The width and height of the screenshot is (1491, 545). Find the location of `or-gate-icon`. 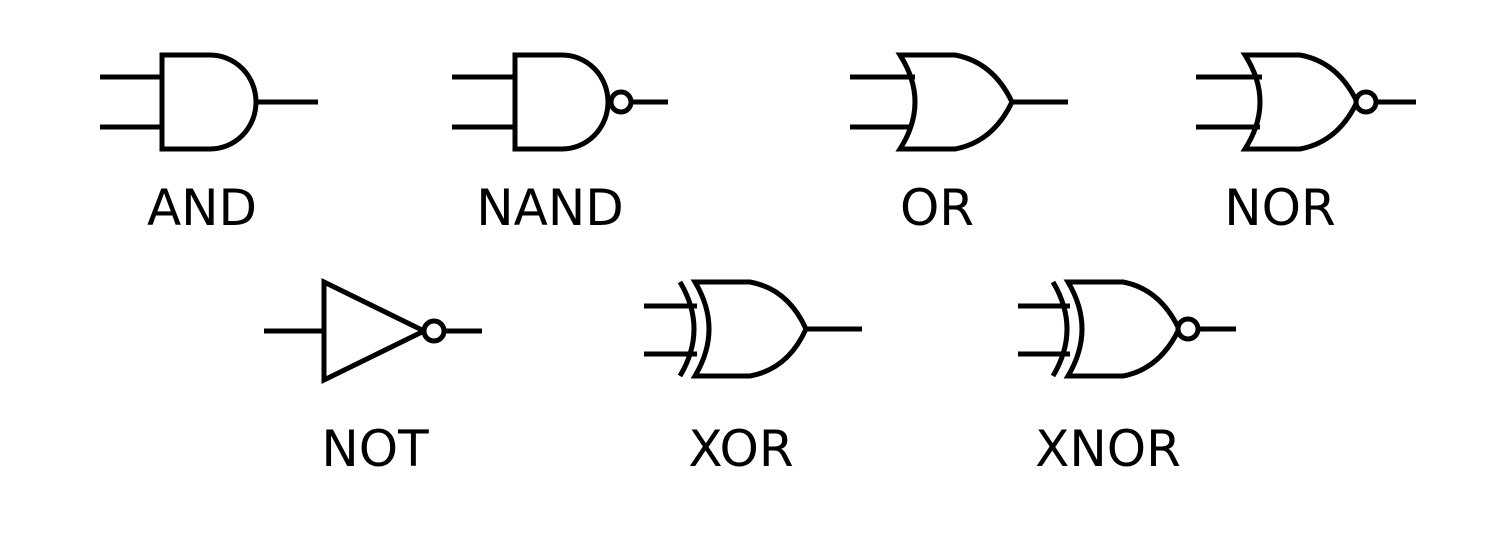

or-gate-icon is located at coordinates (959, 102).